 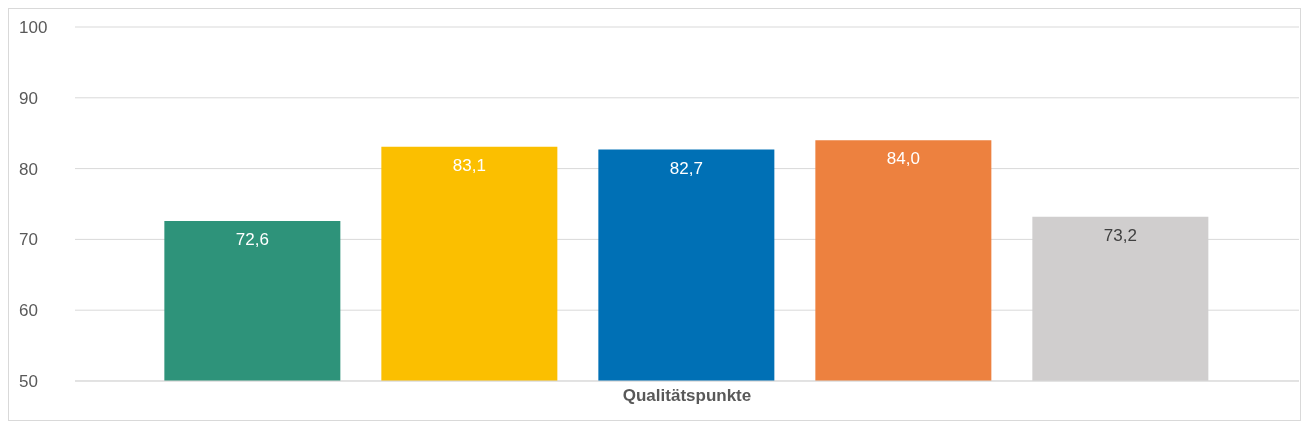 I want to click on data-label: 84,0, so click(x=903, y=159).